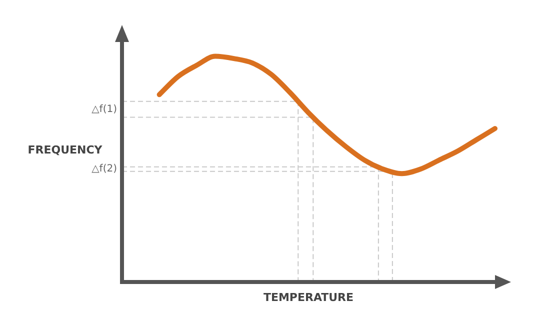  I want to click on y-axis-title: FREQUENCY, so click(66, 149).